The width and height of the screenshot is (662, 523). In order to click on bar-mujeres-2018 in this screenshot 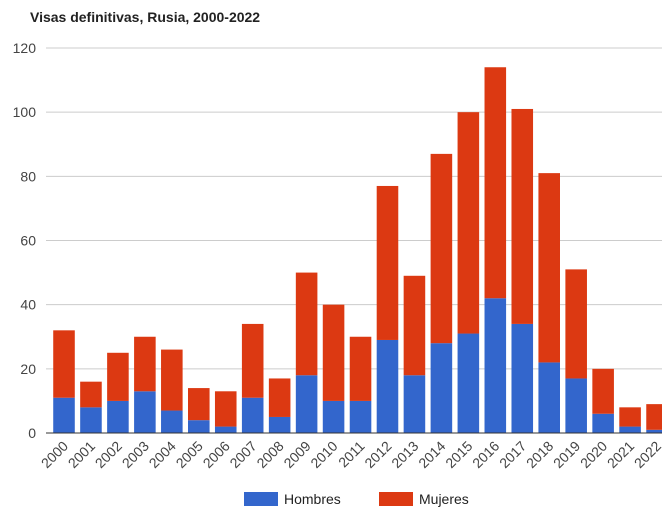, I will do `click(549, 268)`.